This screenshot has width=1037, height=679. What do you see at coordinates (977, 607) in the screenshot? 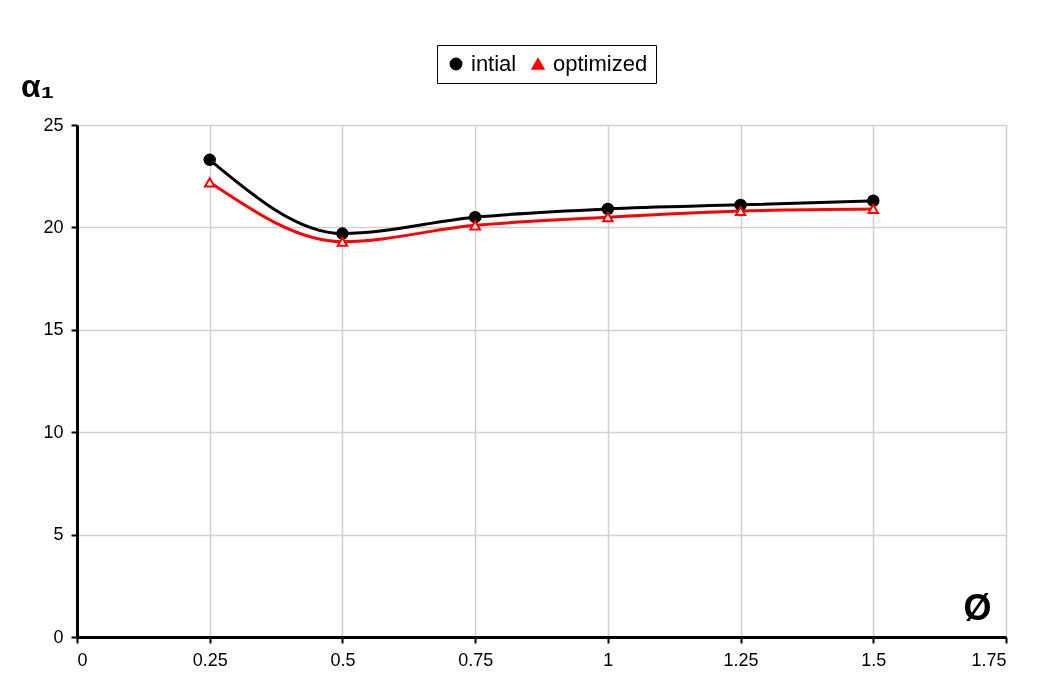
I see `x-axis-title: Ø` at bounding box center [977, 607].